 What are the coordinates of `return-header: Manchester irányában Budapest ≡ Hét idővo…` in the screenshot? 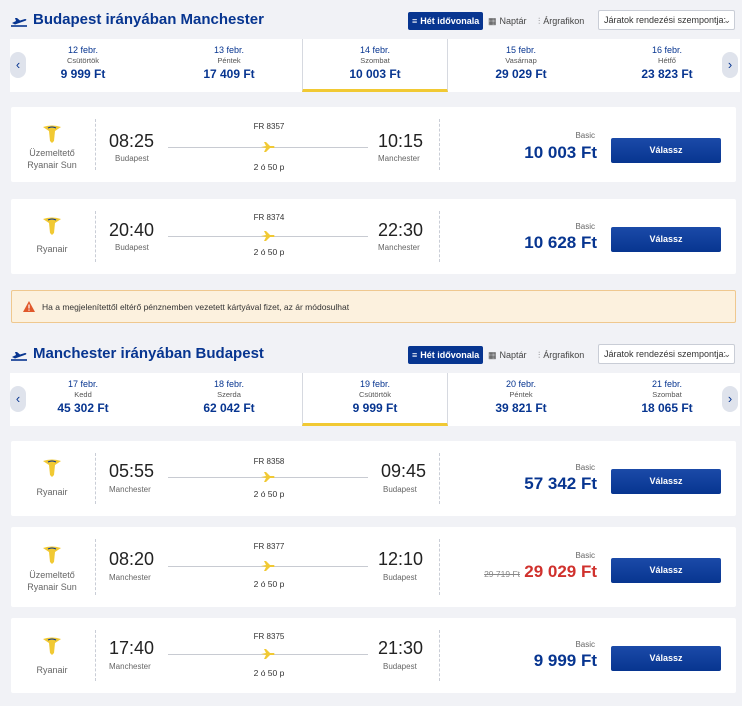 It's located at (371, 357).